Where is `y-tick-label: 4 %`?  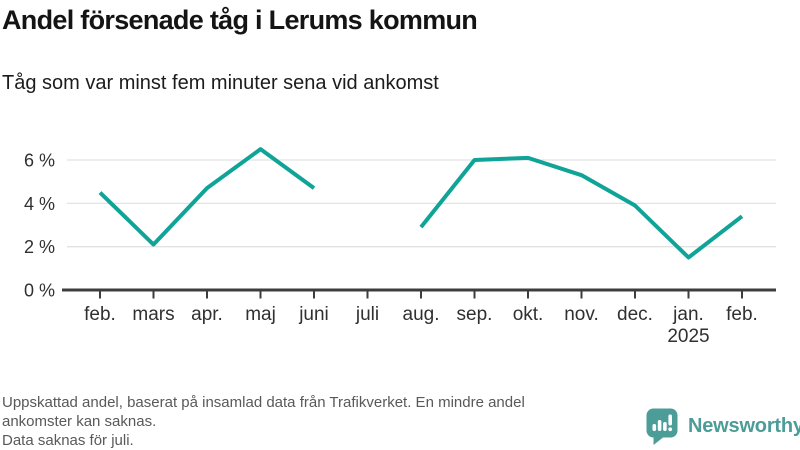 y-tick-label: 4 % is located at coordinates (39, 204).